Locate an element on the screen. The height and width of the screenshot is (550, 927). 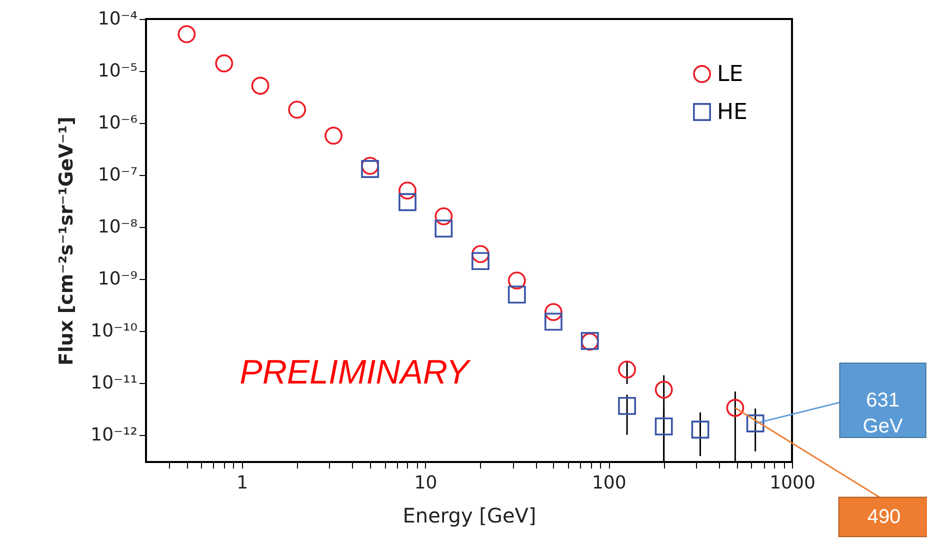
y-tick-label: 10⁻¹⁰ is located at coordinates (114, 331).